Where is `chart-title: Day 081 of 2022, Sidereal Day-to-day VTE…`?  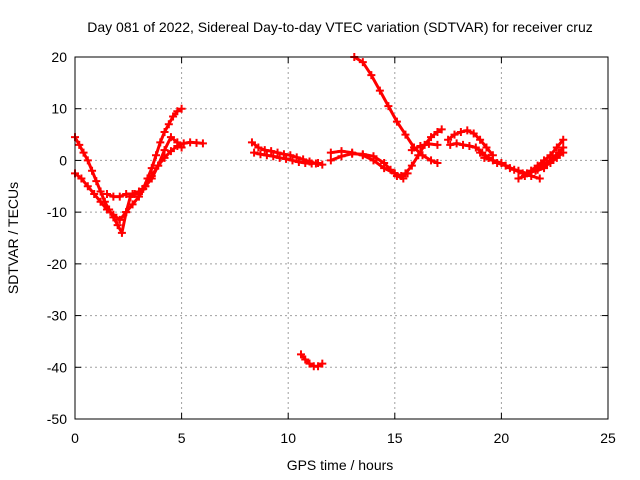
chart-title: Day 081 of 2022, Sidereal Day-to-day VTE… is located at coordinates (340, 27).